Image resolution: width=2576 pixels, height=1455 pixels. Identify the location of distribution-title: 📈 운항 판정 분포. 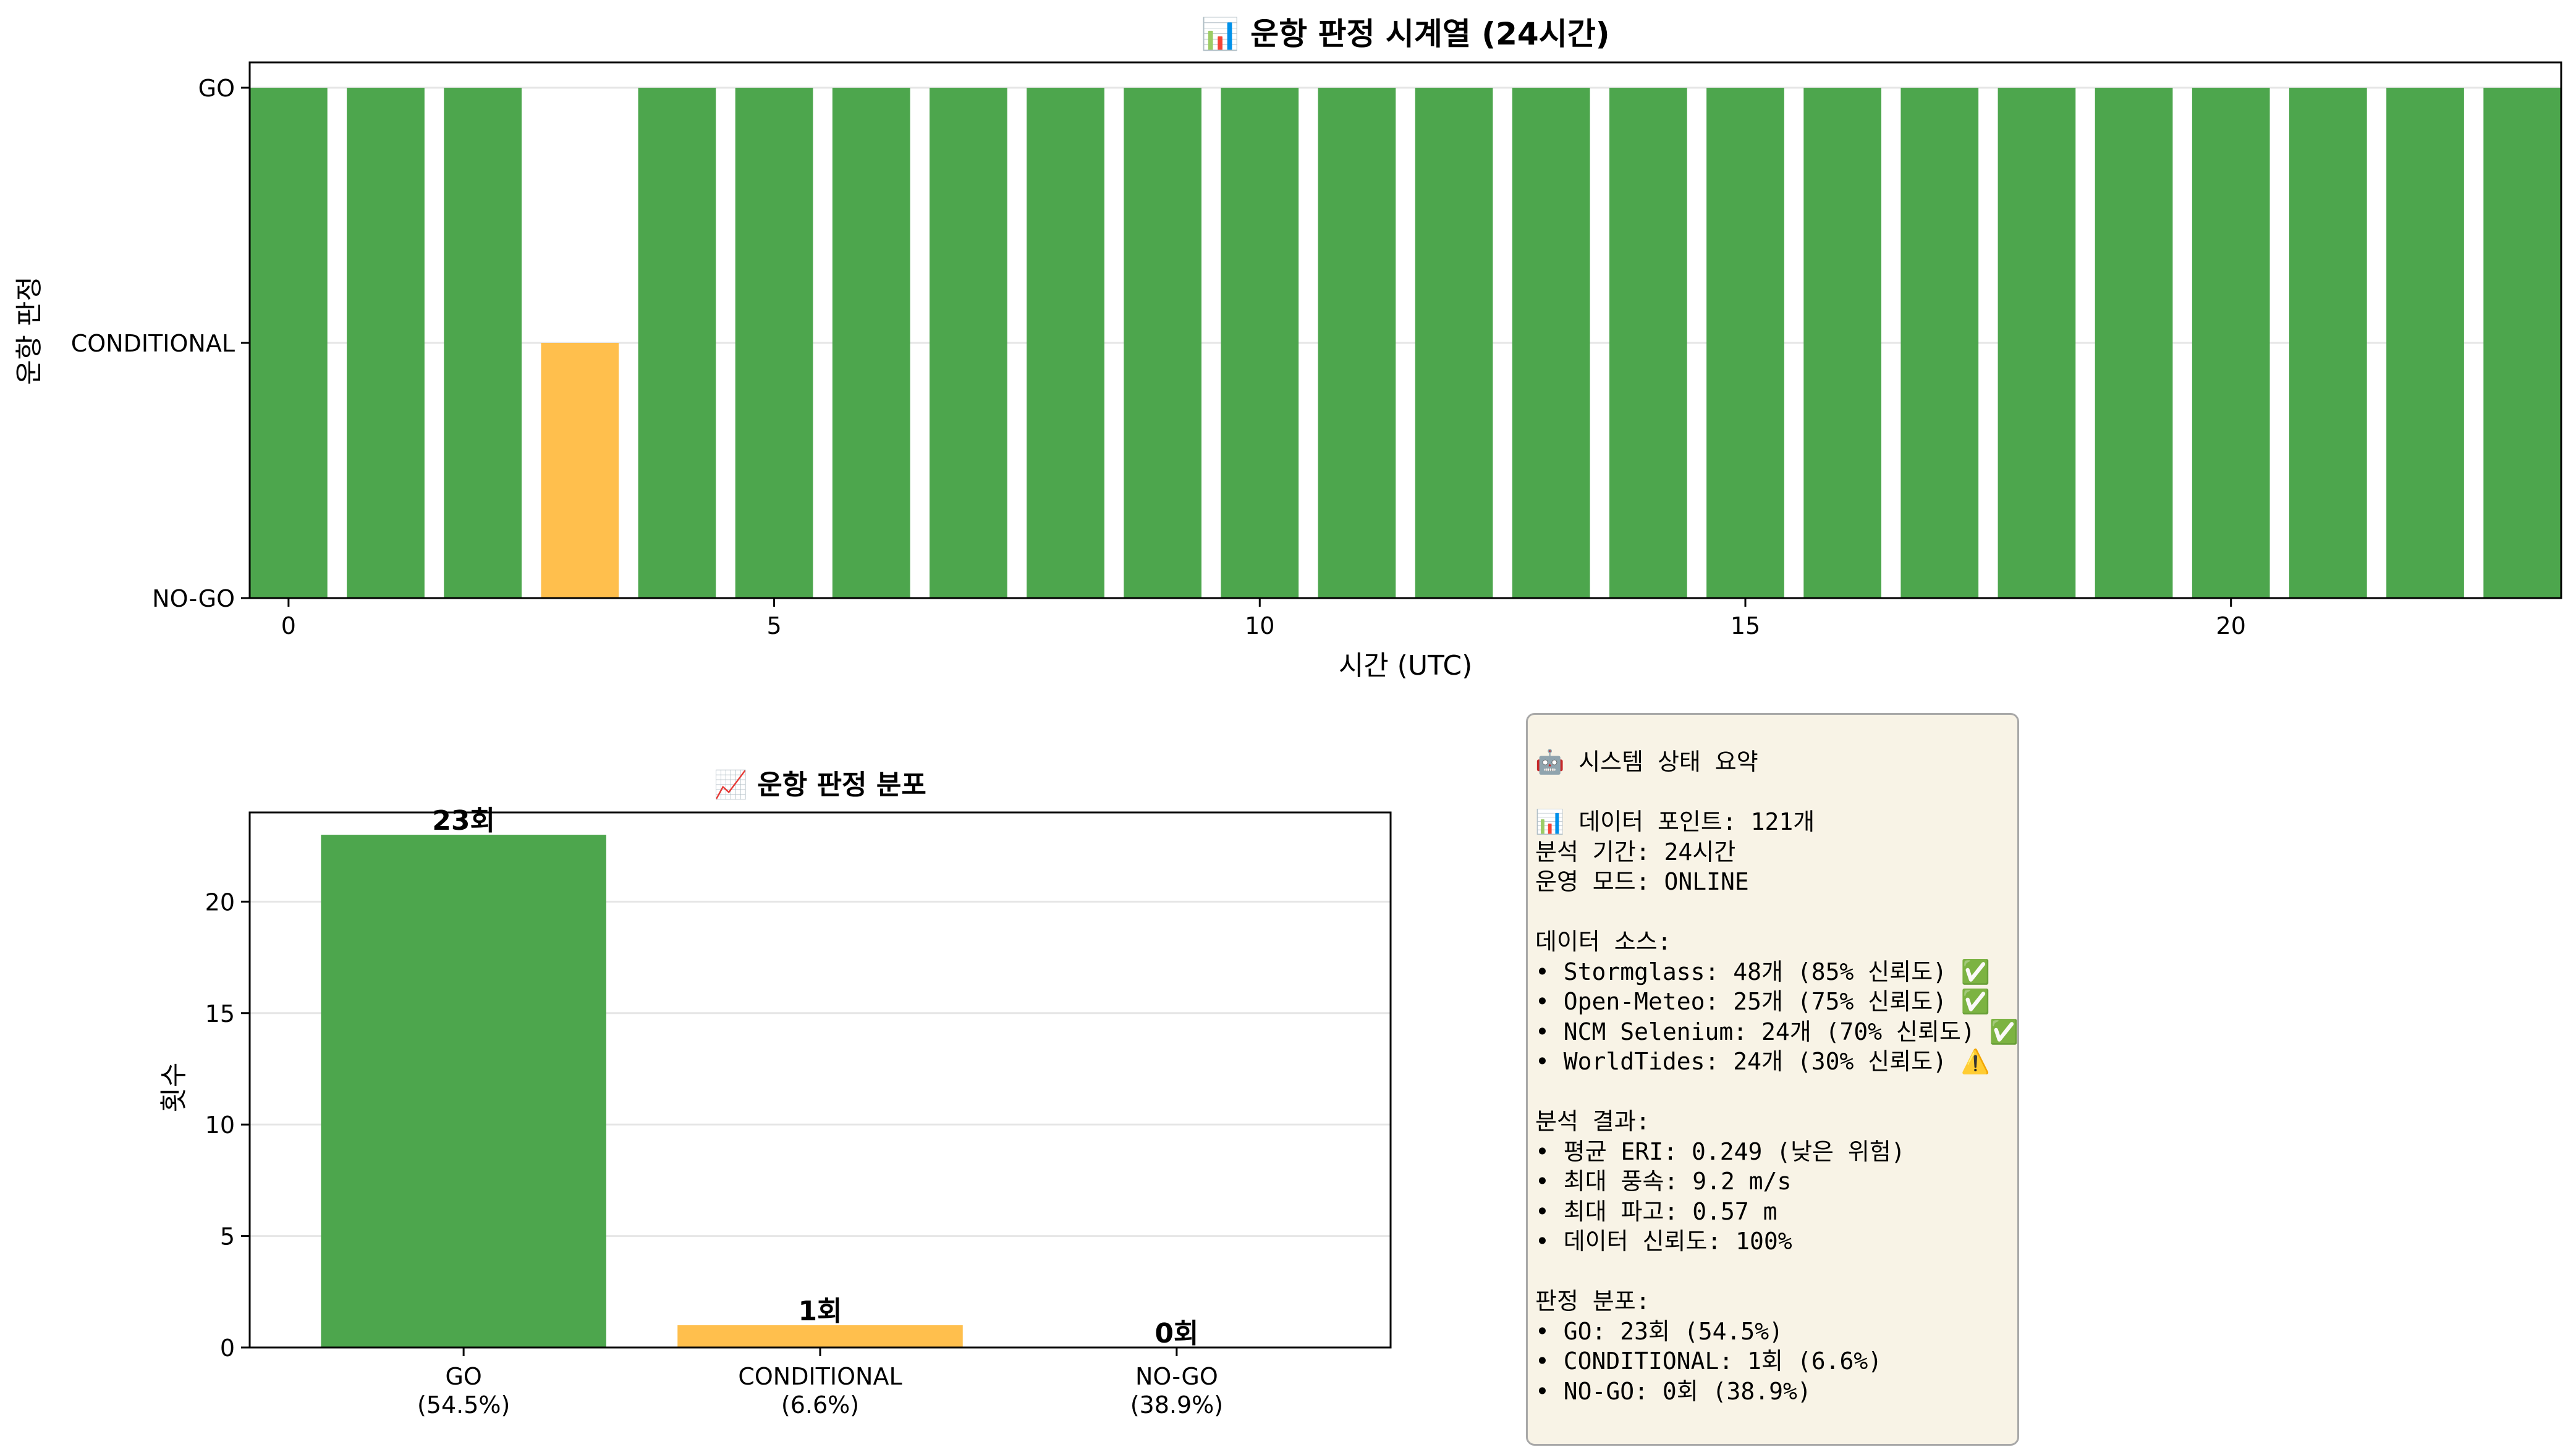
(820, 785).